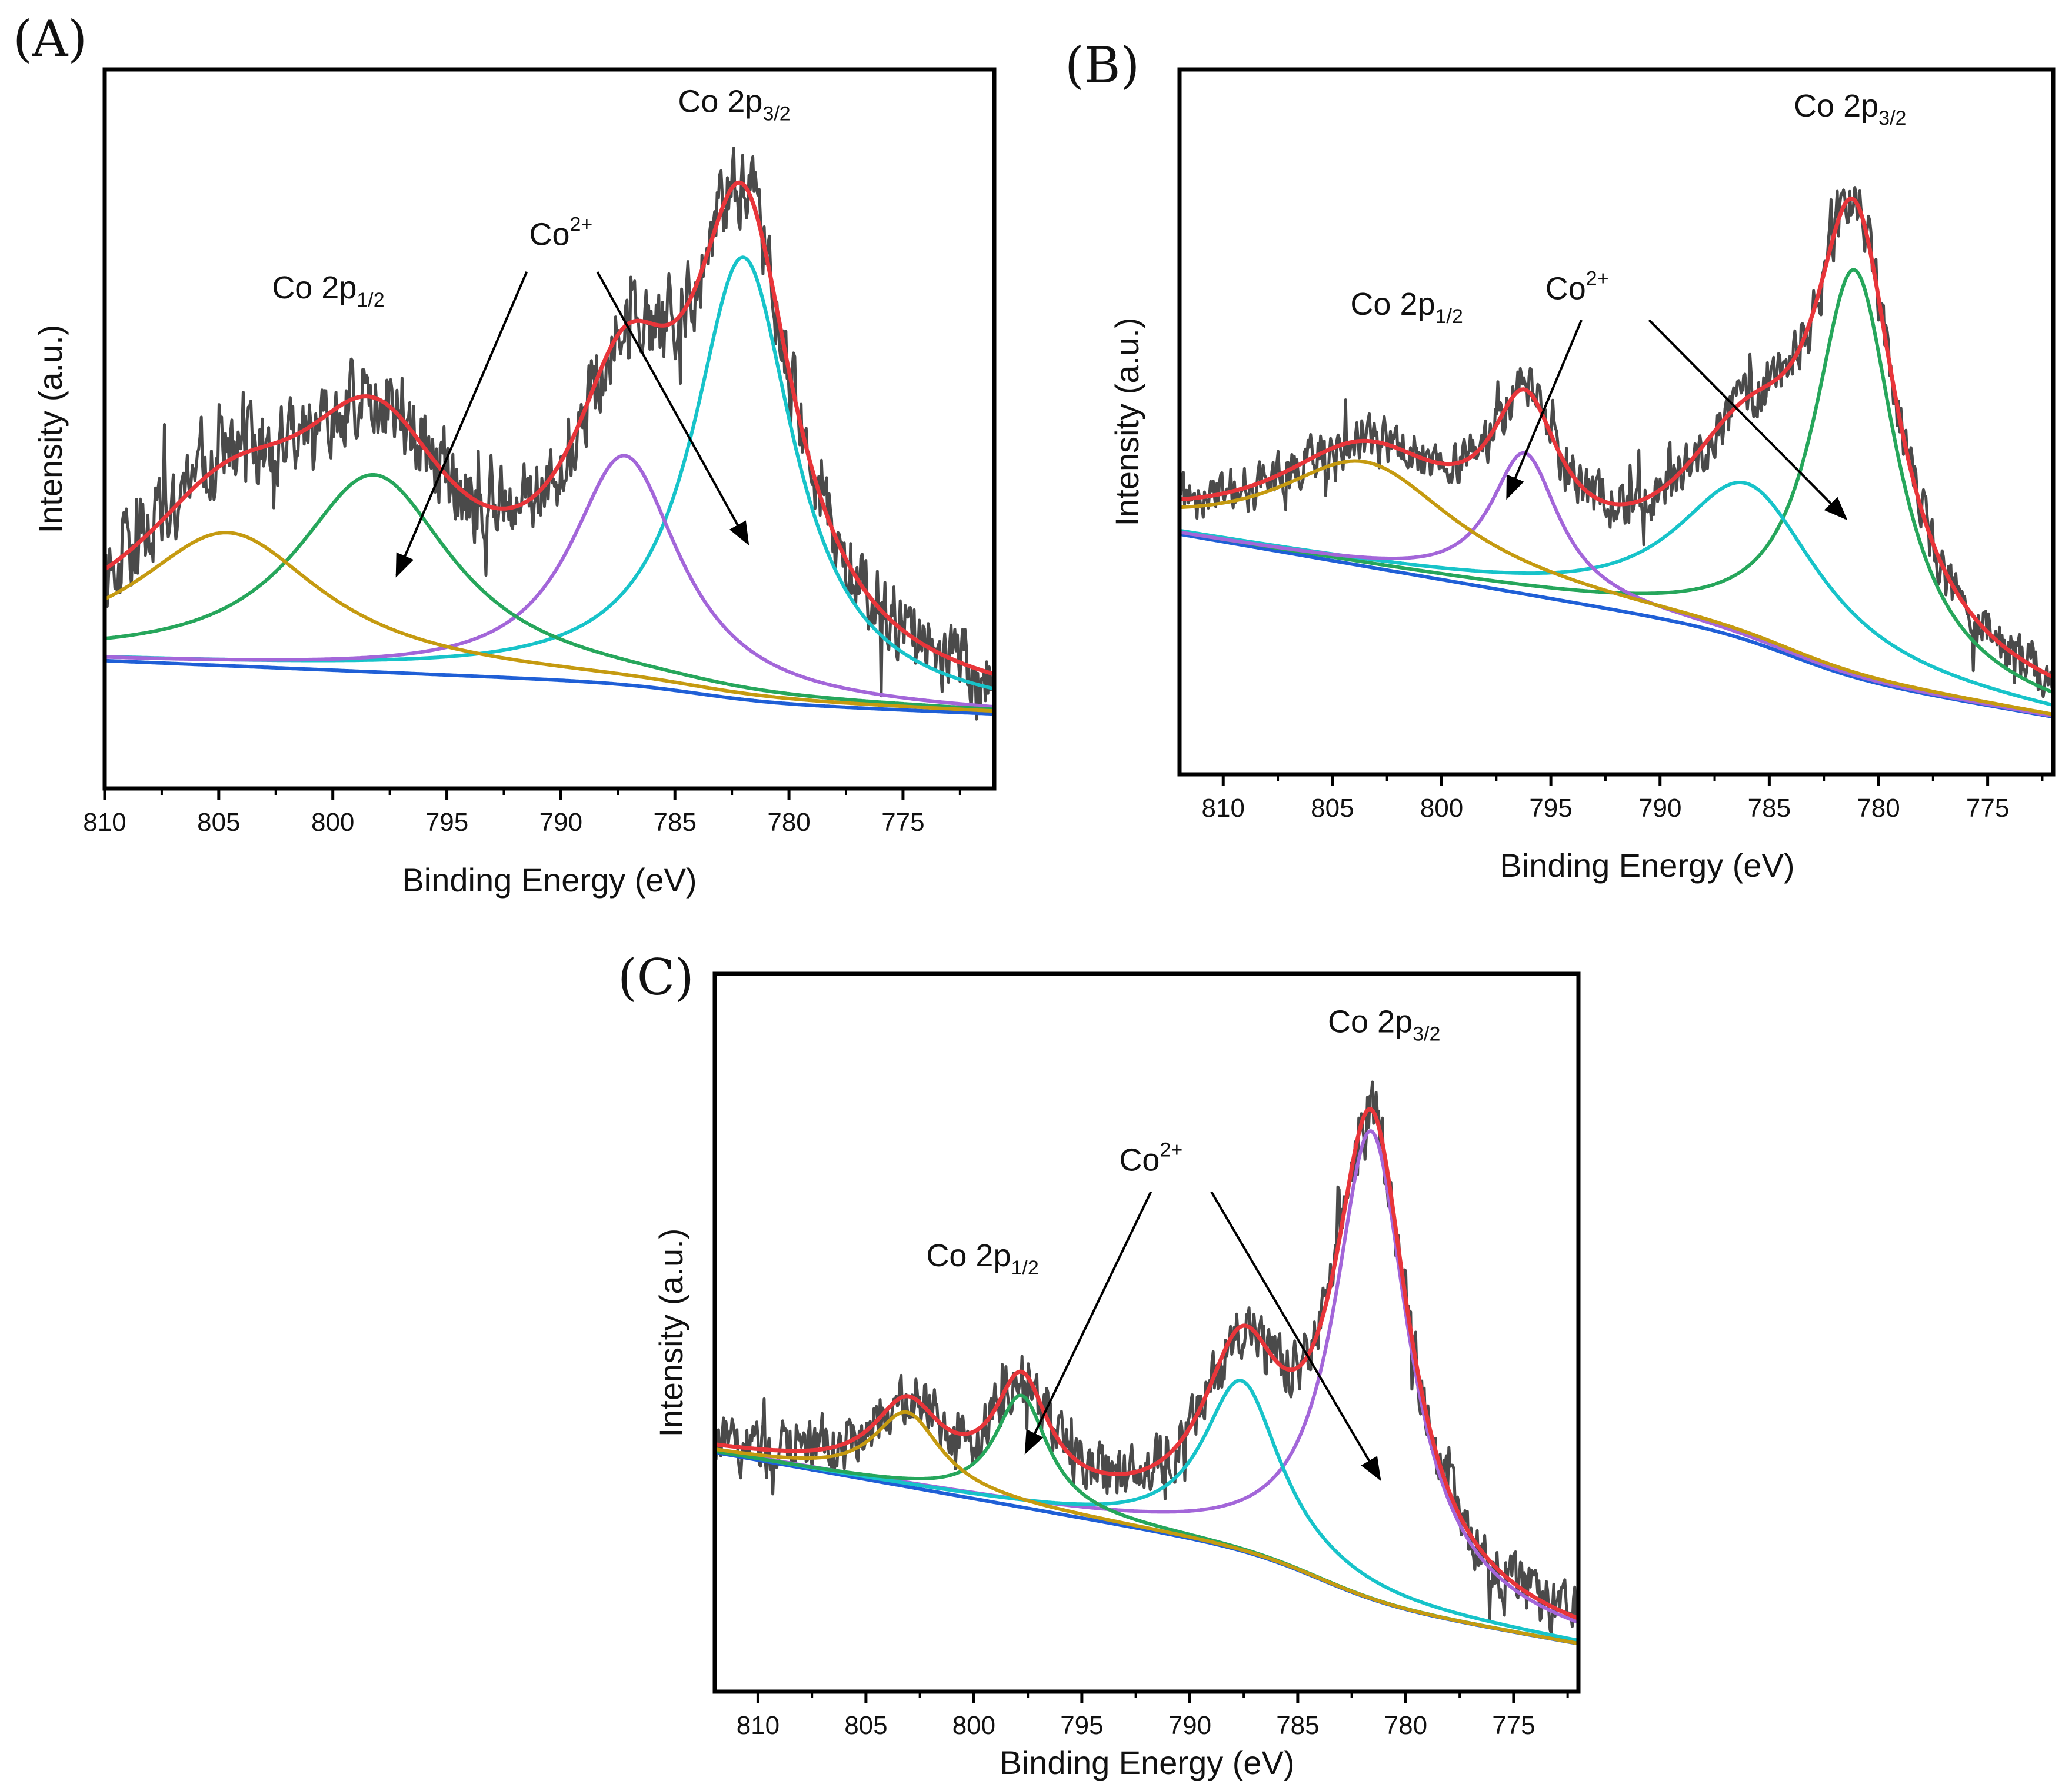 Image resolution: width=2072 pixels, height=1787 pixels. What do you see at coordinates (549, 687) in the screenshot?
I see `background-line` at bounding box center [549, 687].